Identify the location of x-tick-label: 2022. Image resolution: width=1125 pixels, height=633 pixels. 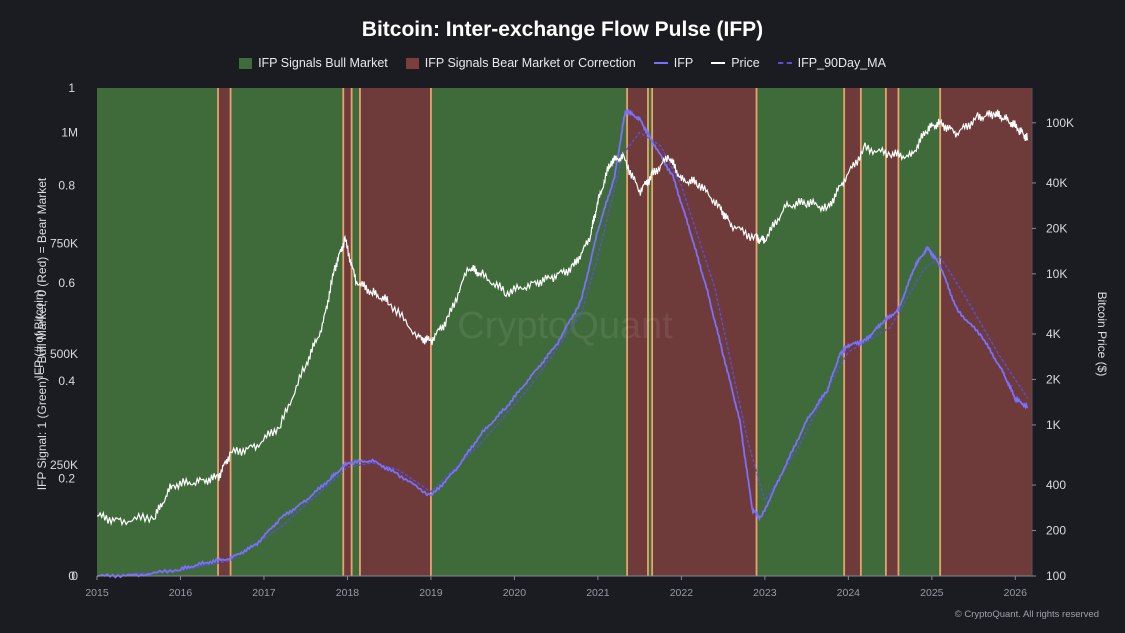
(682, 593).